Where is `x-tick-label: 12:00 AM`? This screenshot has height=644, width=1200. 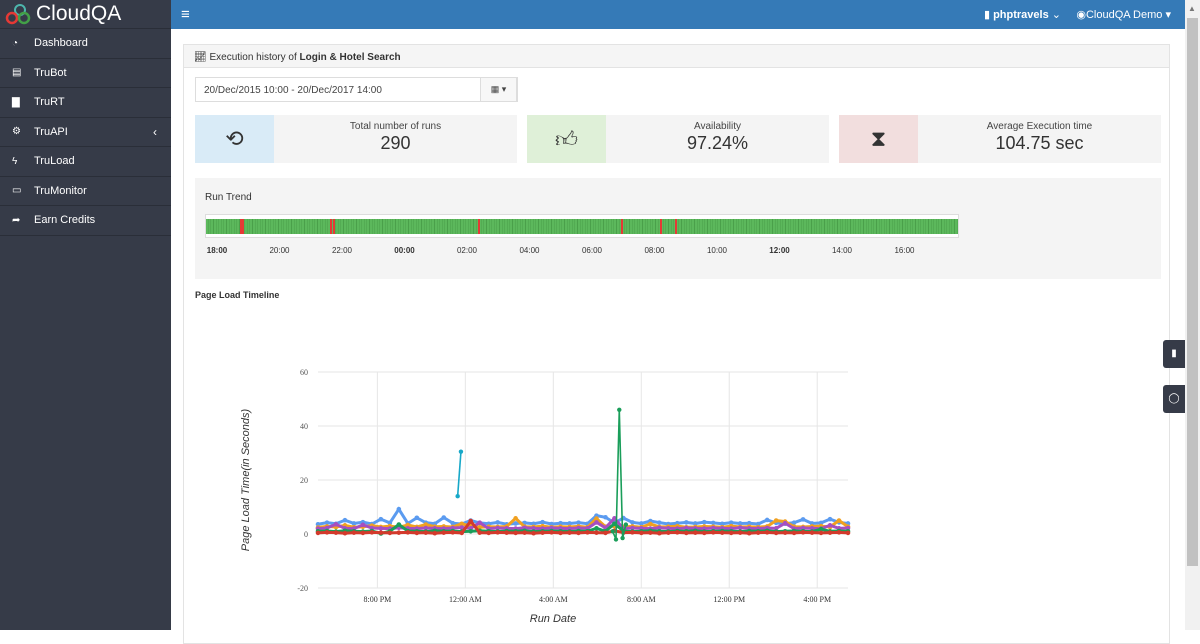
x-tick-label: 12:00 AM is located at coordinates (465, 599).